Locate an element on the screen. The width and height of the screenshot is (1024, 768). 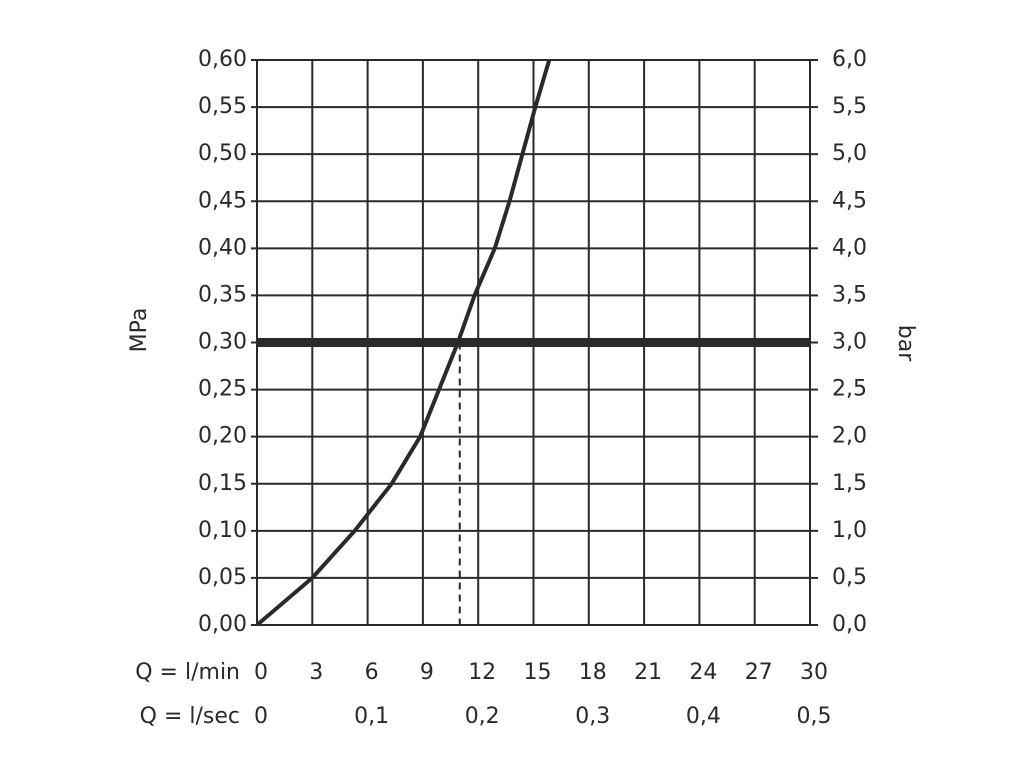
y-tick-label: 0,00 is located at coordinates (222, 624).